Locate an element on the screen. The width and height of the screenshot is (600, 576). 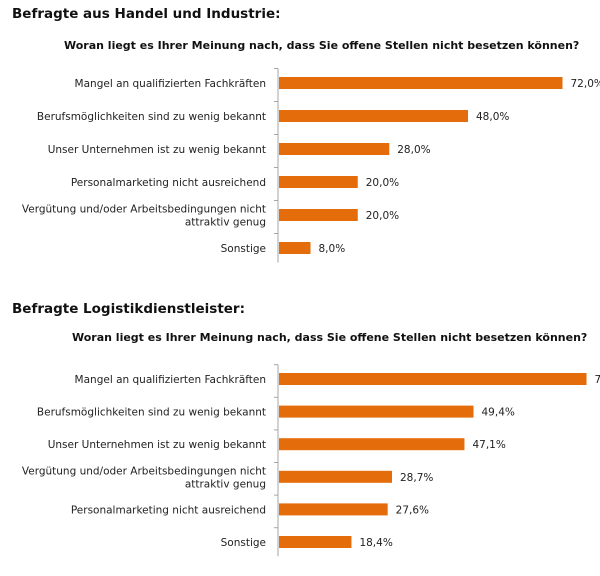
value-label: 72,0% is located at coordinates (585, 84).